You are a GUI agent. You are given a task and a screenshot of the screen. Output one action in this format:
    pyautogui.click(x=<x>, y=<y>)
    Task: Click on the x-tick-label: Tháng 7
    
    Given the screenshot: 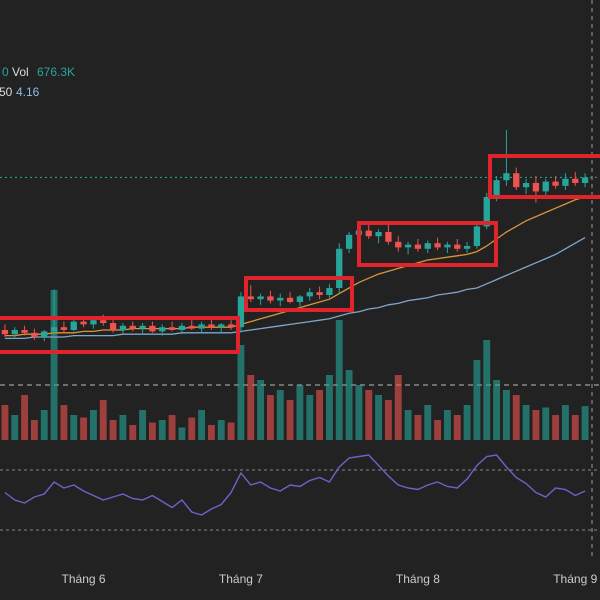 What is the action you would take?
    pyautogui.click(x=241, y=579)
    